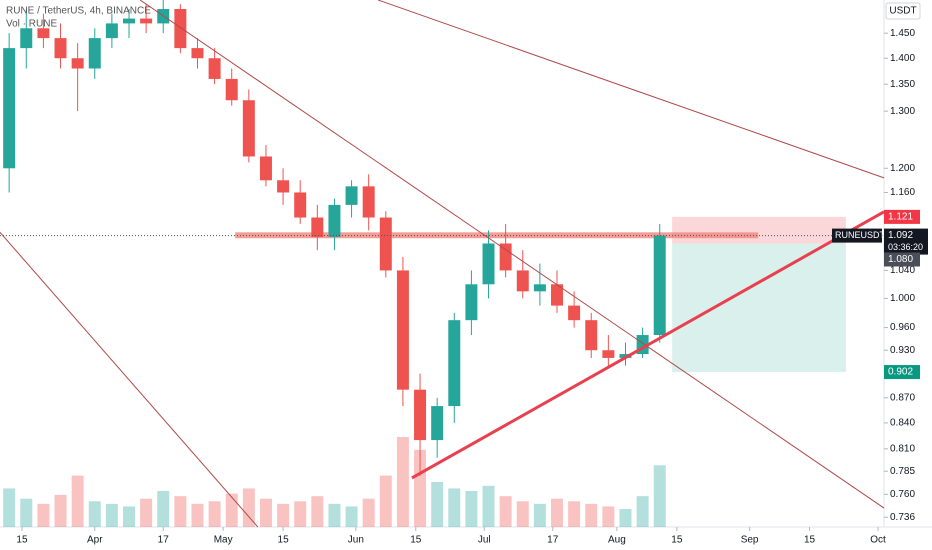  What do you see at coordinates (223, 540) in the screenshot?
I see `x-tick-label: May` at bounding box center [223, 540].